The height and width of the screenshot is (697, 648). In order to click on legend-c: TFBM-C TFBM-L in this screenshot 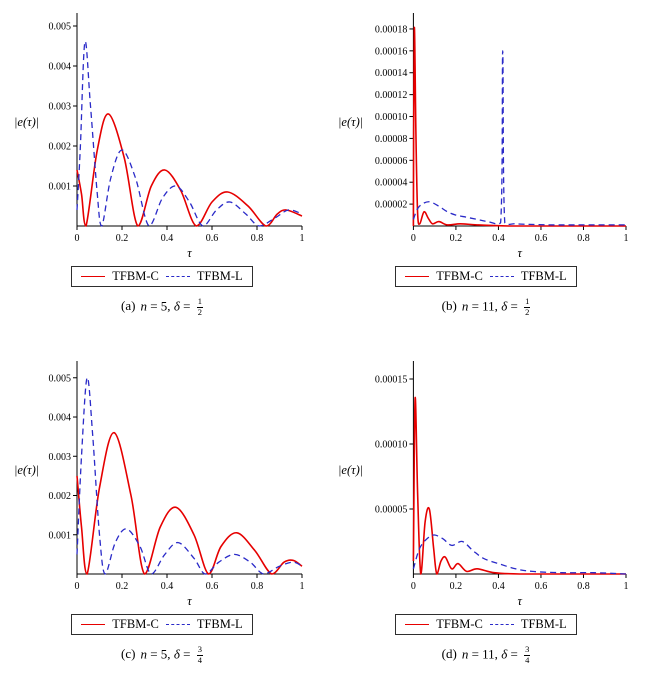, I will do `click(162, 624)`.